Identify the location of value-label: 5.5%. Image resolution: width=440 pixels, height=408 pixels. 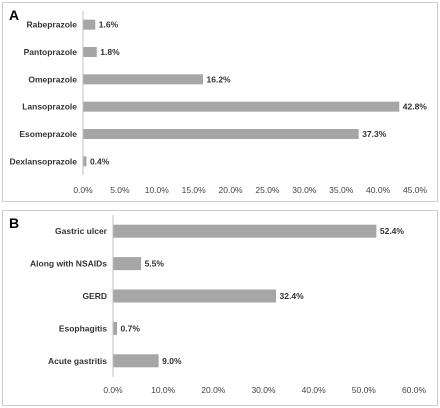
(155, 264).